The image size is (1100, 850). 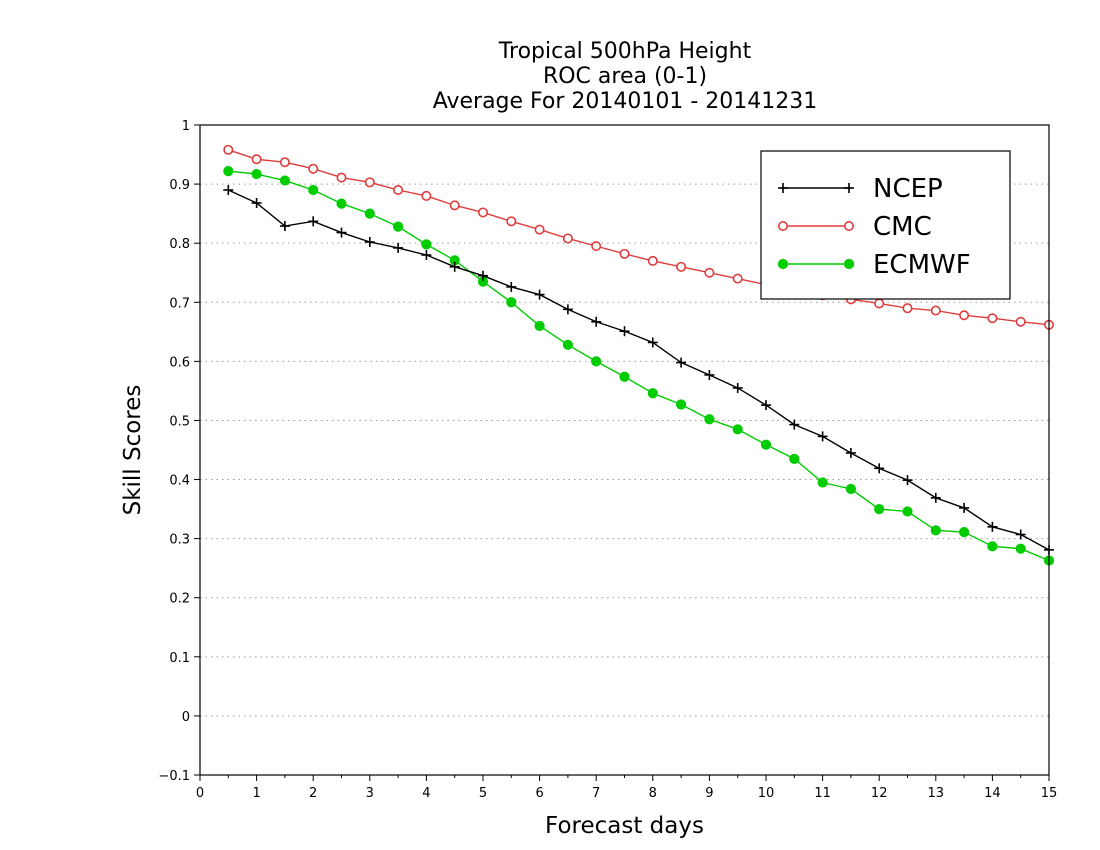 I want to click on x-tick-label: 3, so click(x=370, y=793).